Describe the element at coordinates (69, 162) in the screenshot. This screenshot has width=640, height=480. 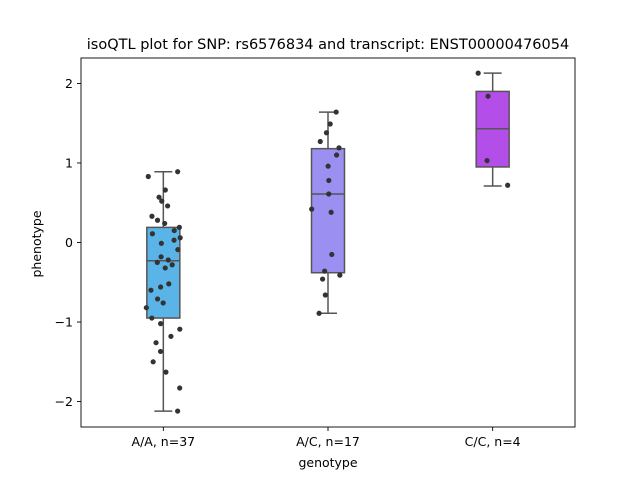
I see `y-tick-label: 1` at that location.